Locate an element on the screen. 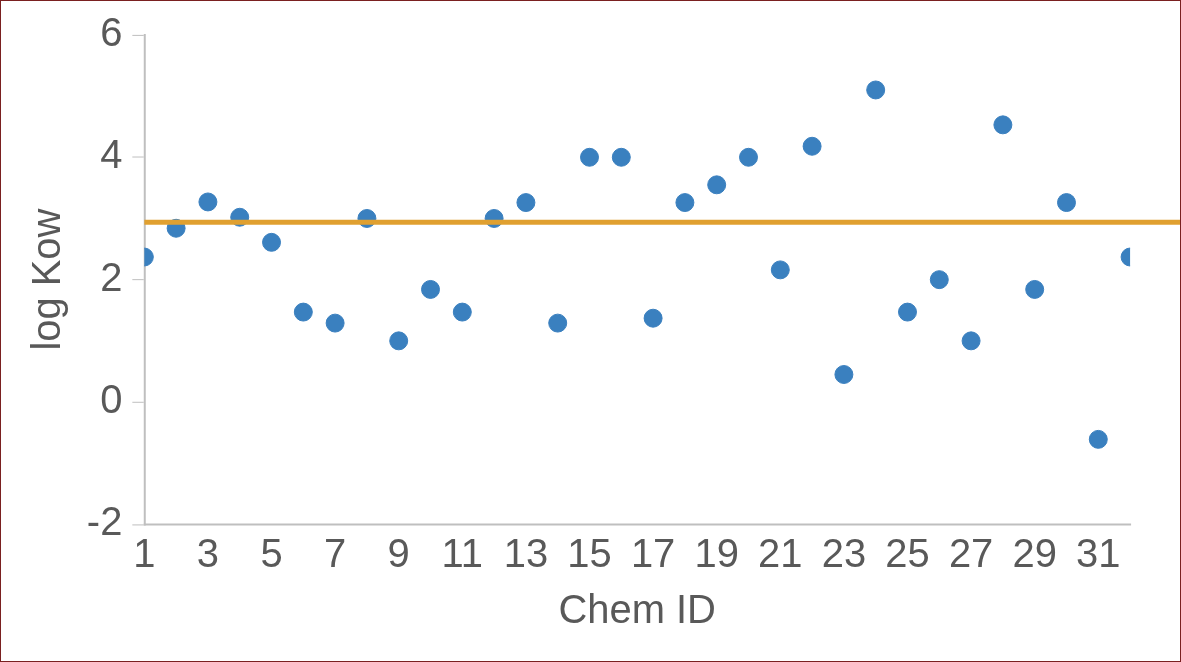 This screenshot has width=1181, height=662. x-tick-label: 31 is located at coordinates (1098, 553).